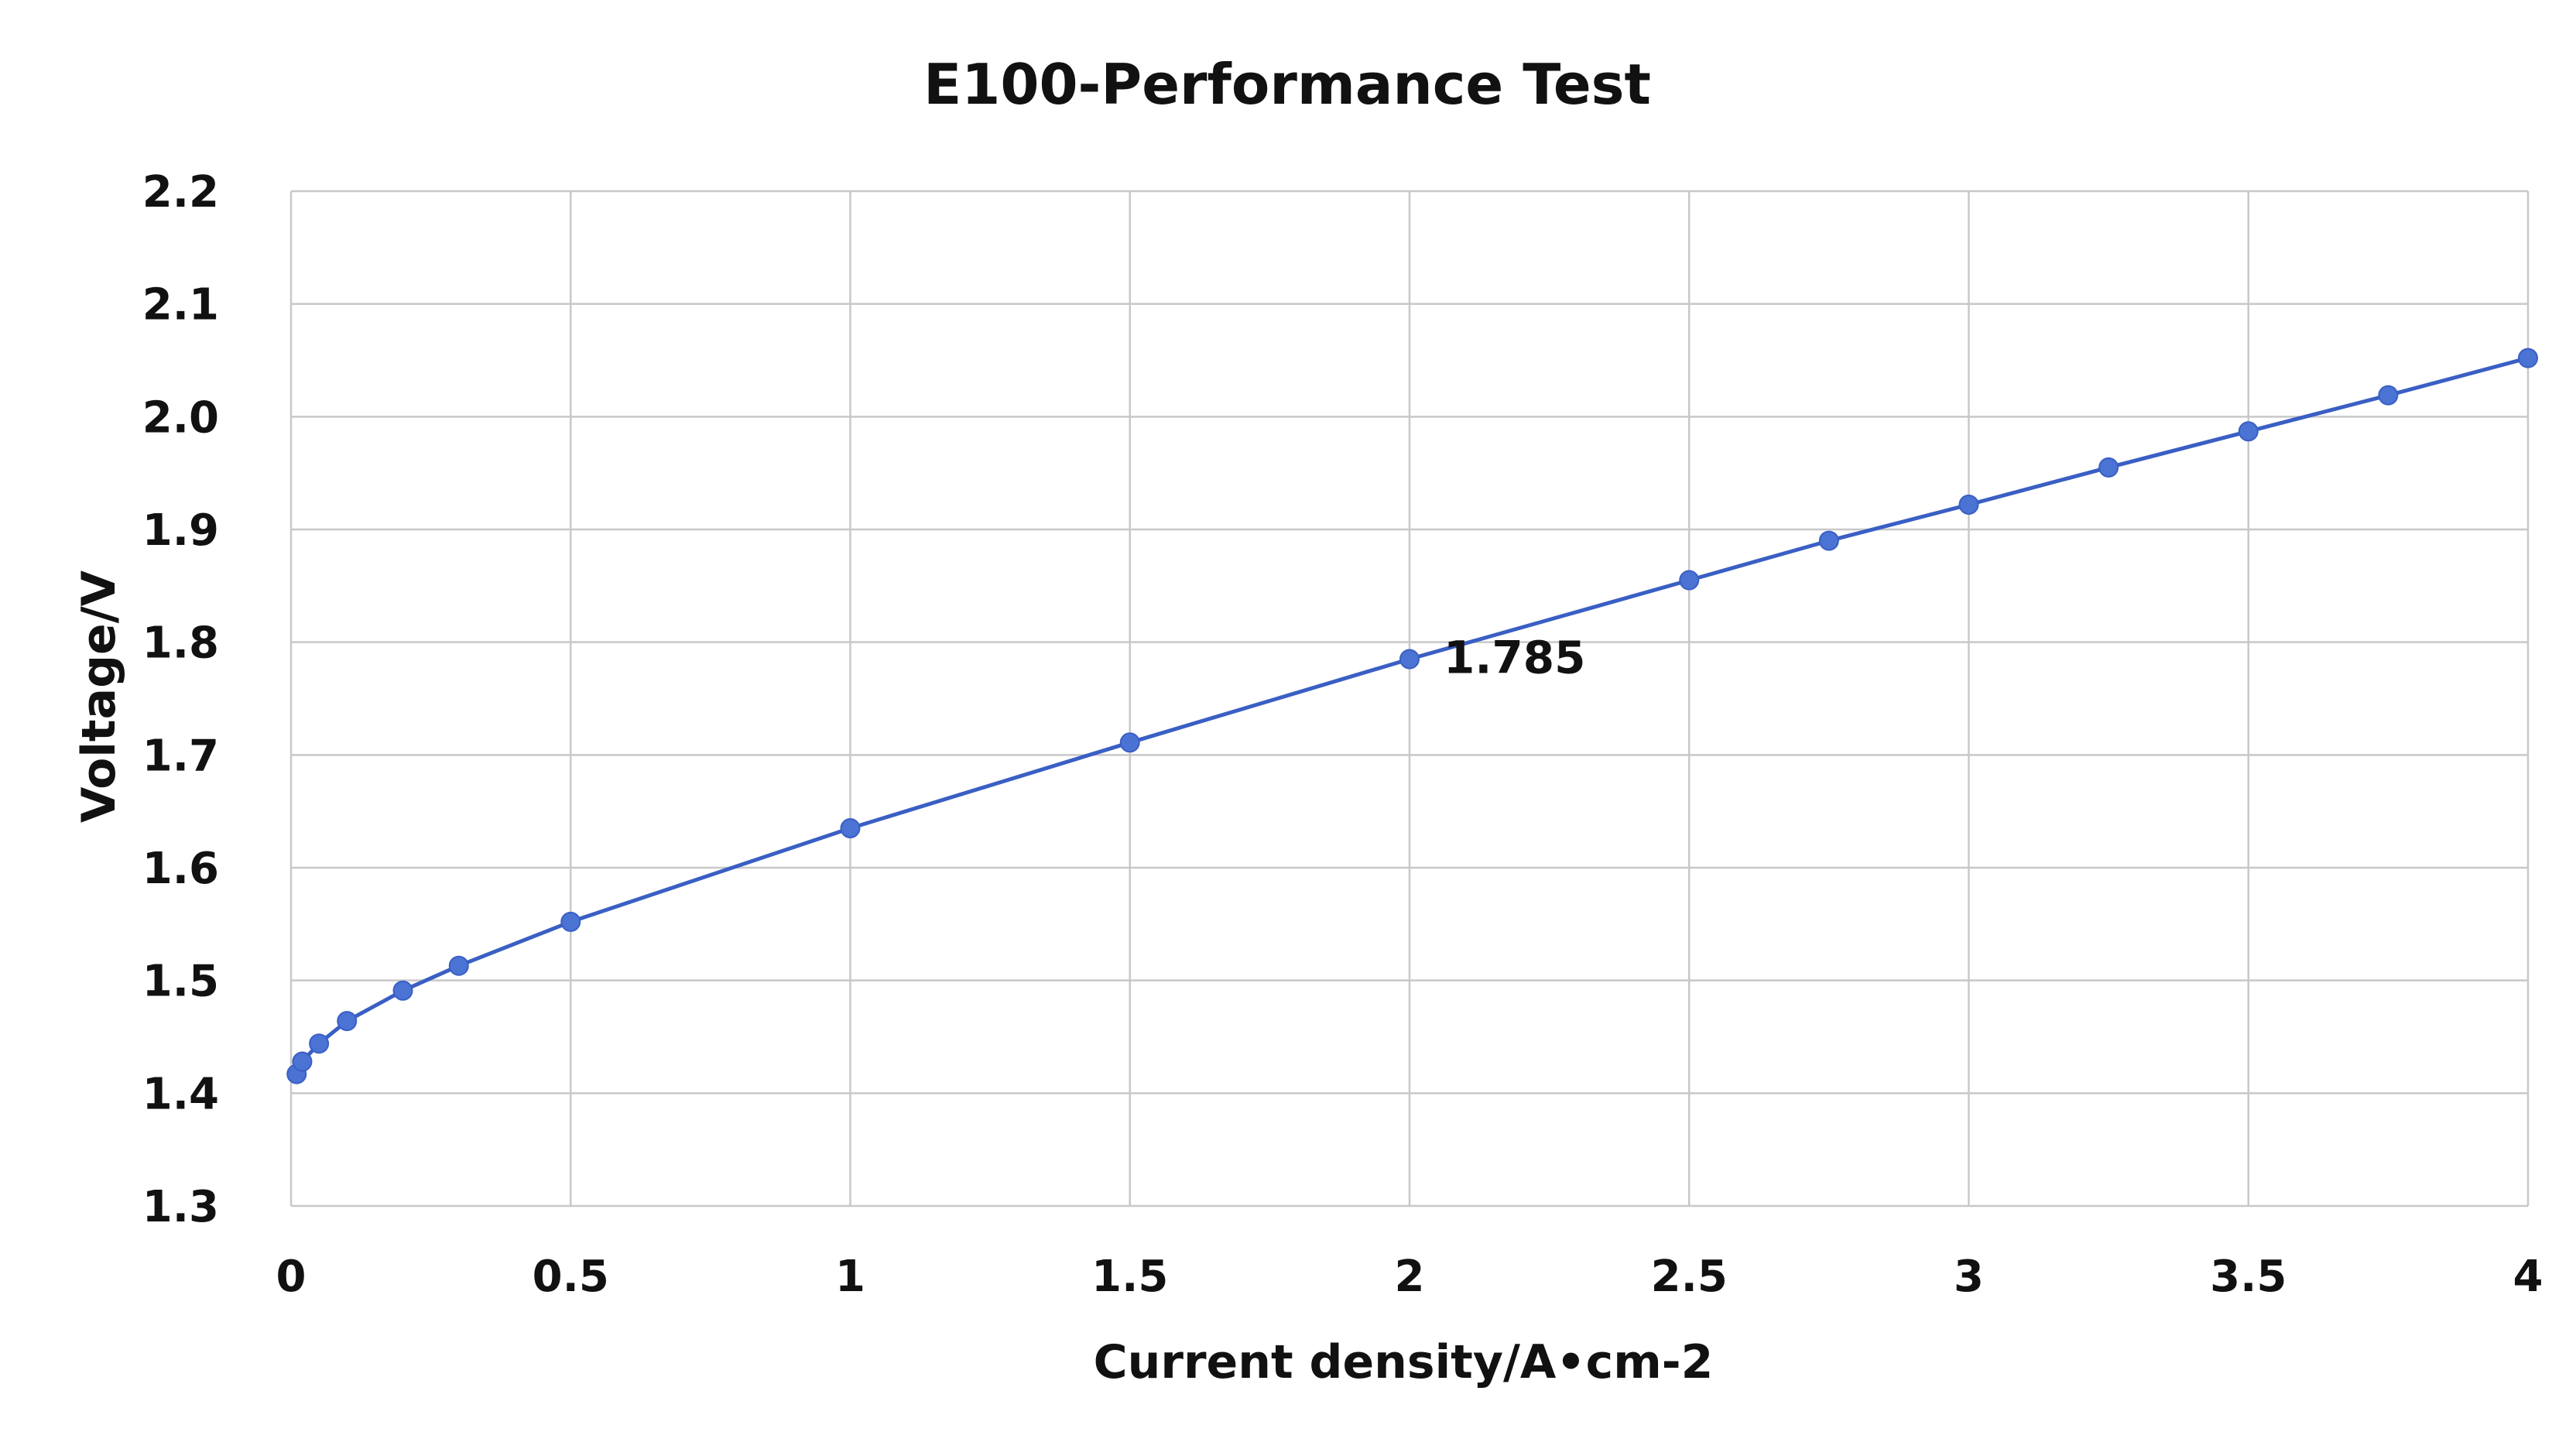 The image size is (2576, 1449). I want to click on x-tick-label: 2, so click(1410, 1277).